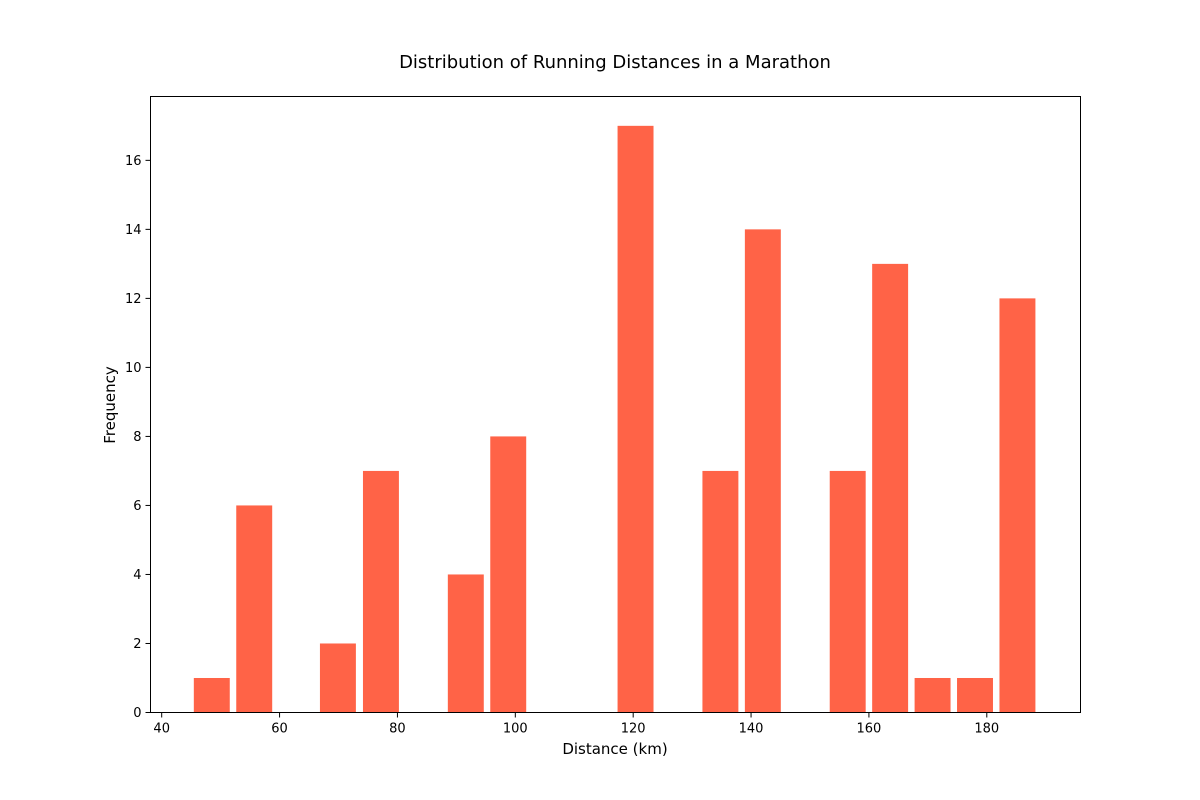 Image resolution: width=1200 pixels, height=800 pixels. What do you see at coordinates (137, 575) in the screenshot?
I see `y-tick-label: 4` at bounding box center [137, 575].